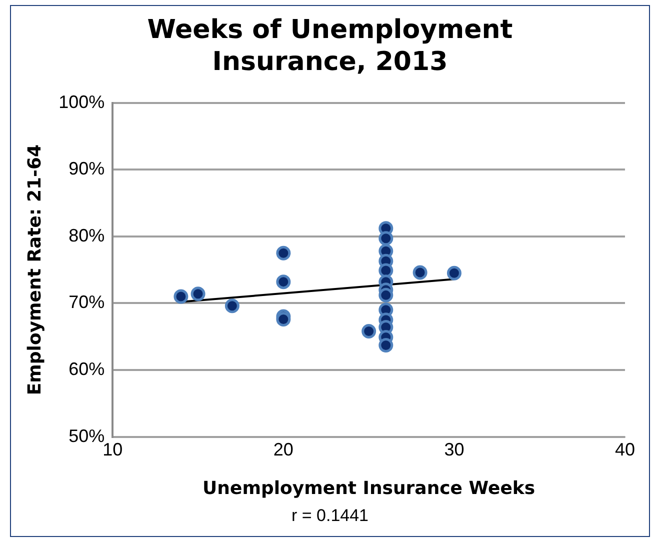 The image size is (660, 542). Describe the element at coordinates (86, 168) in the screenshot. I see `y-tick-label: 90%` at that location.